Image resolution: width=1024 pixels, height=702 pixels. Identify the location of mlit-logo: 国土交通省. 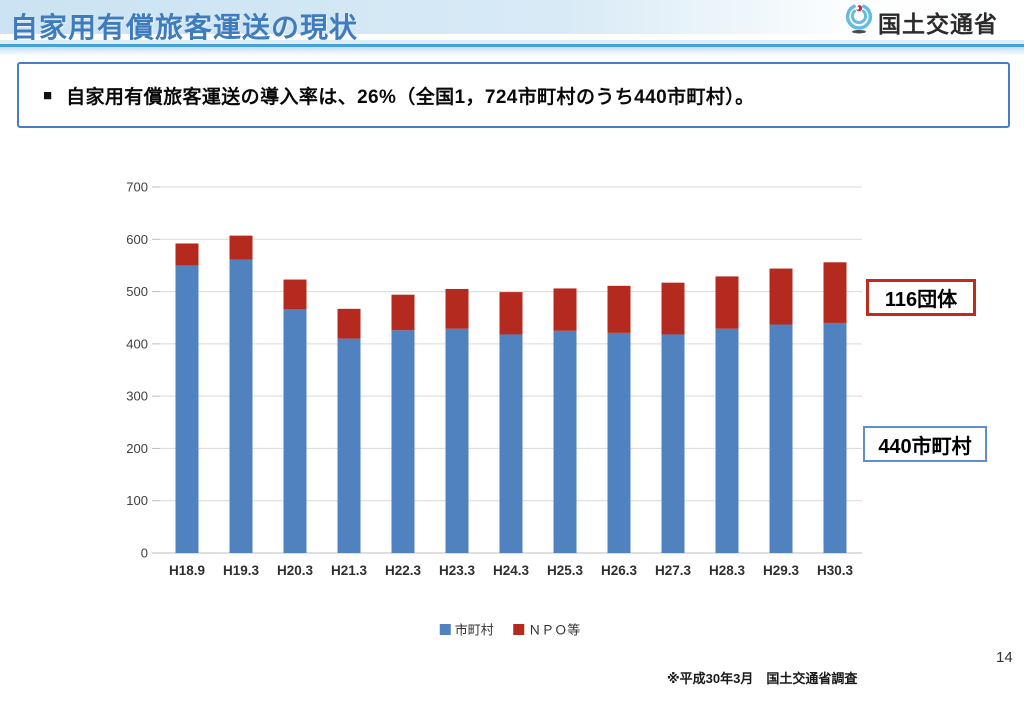
(921, 21).